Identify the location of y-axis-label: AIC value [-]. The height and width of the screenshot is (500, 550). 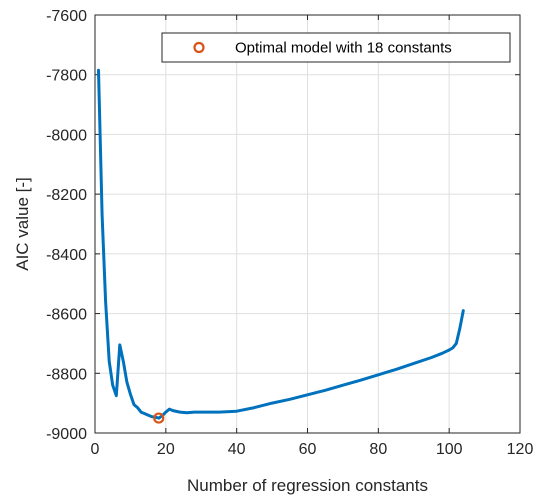
(22, 224).